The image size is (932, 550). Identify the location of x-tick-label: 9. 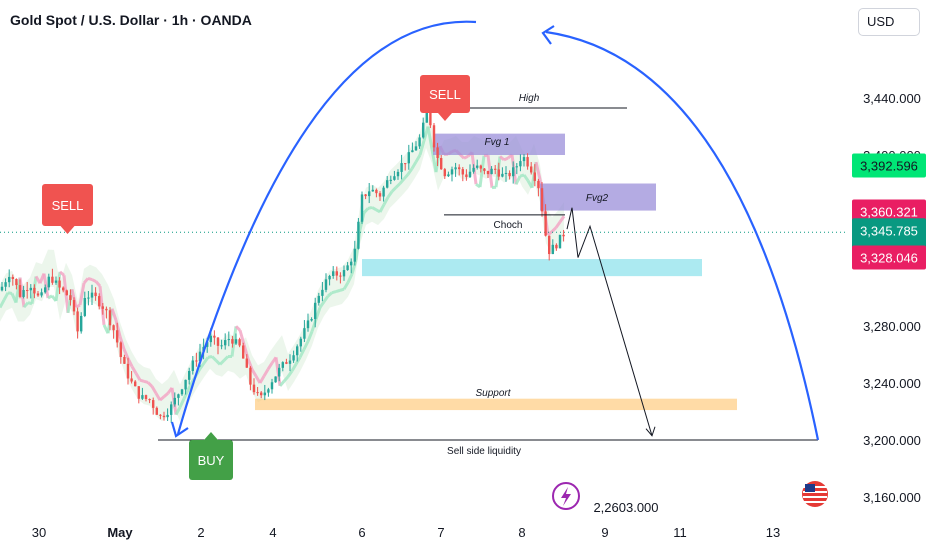
(604, 532).